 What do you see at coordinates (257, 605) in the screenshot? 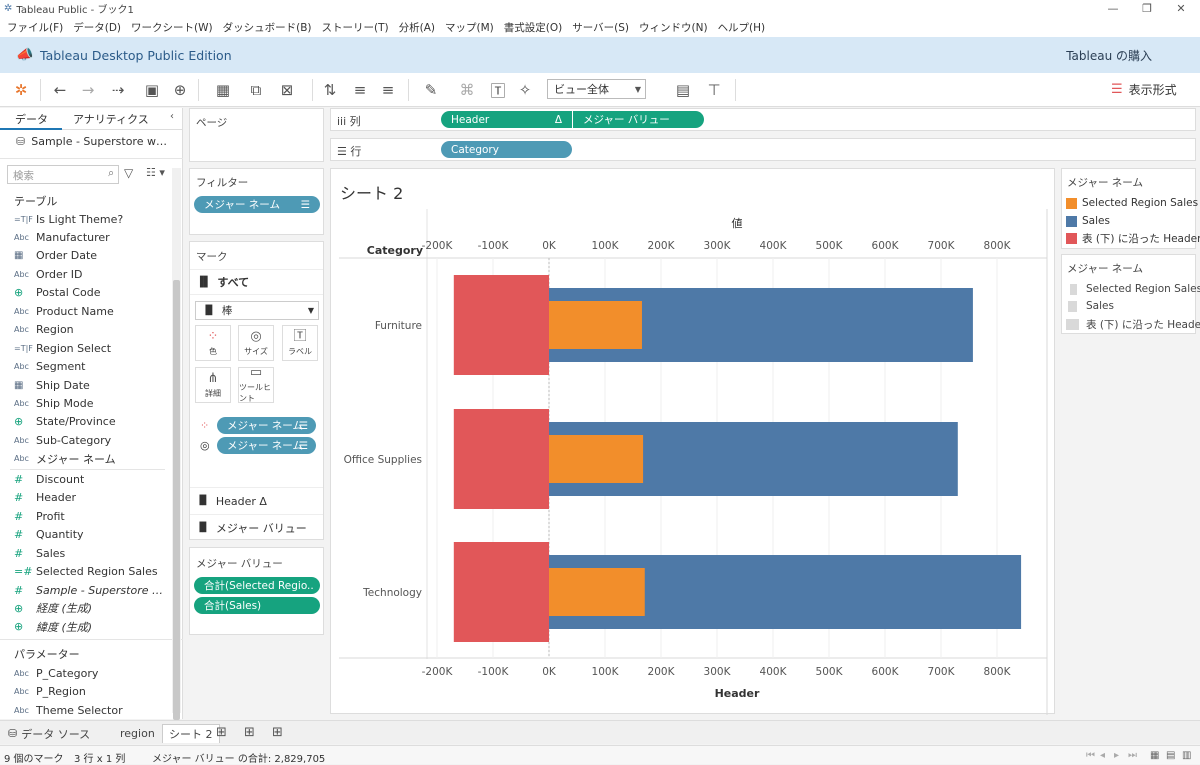
I see `mv-pill-sales: 合計(Sales)` at bounding box center [257, 605].